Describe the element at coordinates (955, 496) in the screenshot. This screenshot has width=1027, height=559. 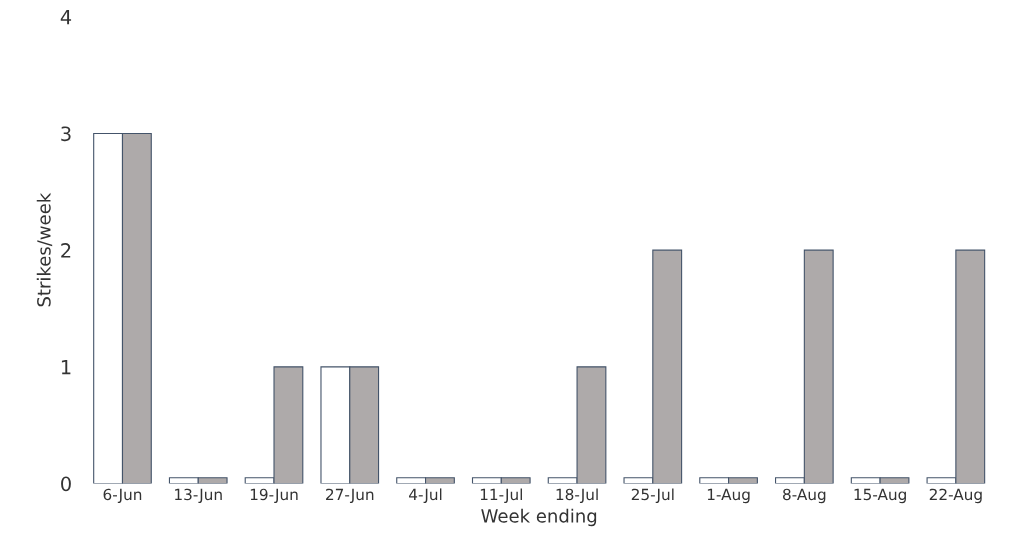
I see `x-tick-label: 22-Aug` at that location.